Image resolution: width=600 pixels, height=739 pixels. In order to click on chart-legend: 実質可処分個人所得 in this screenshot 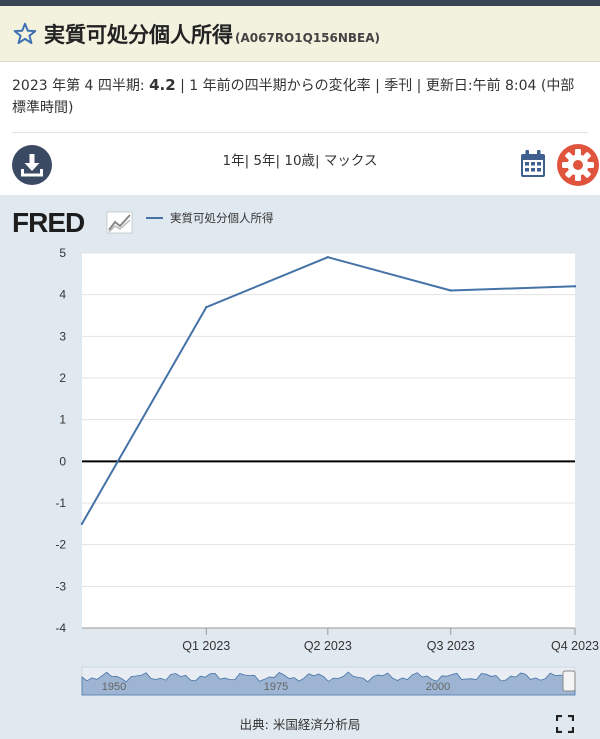, I will do `click(210, 218)`.